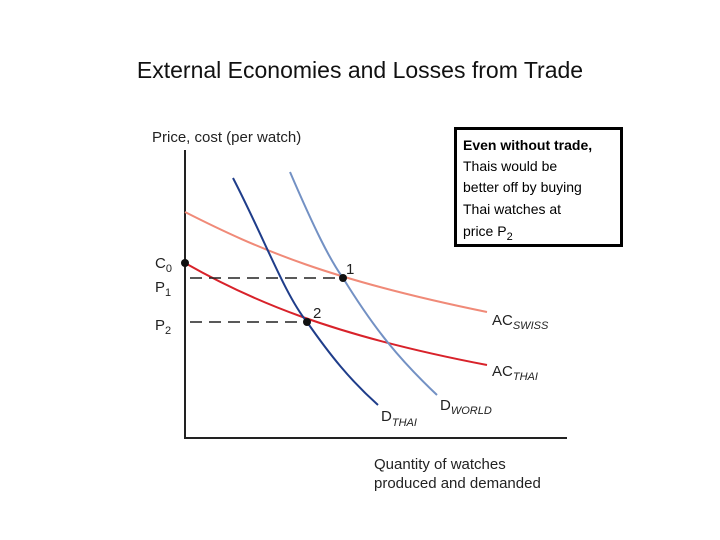 The image size is (720, 540). What do you see at coordinates (160, 263) in the screenshot?
I see `label-main: C` at bounding box center [160, 263].